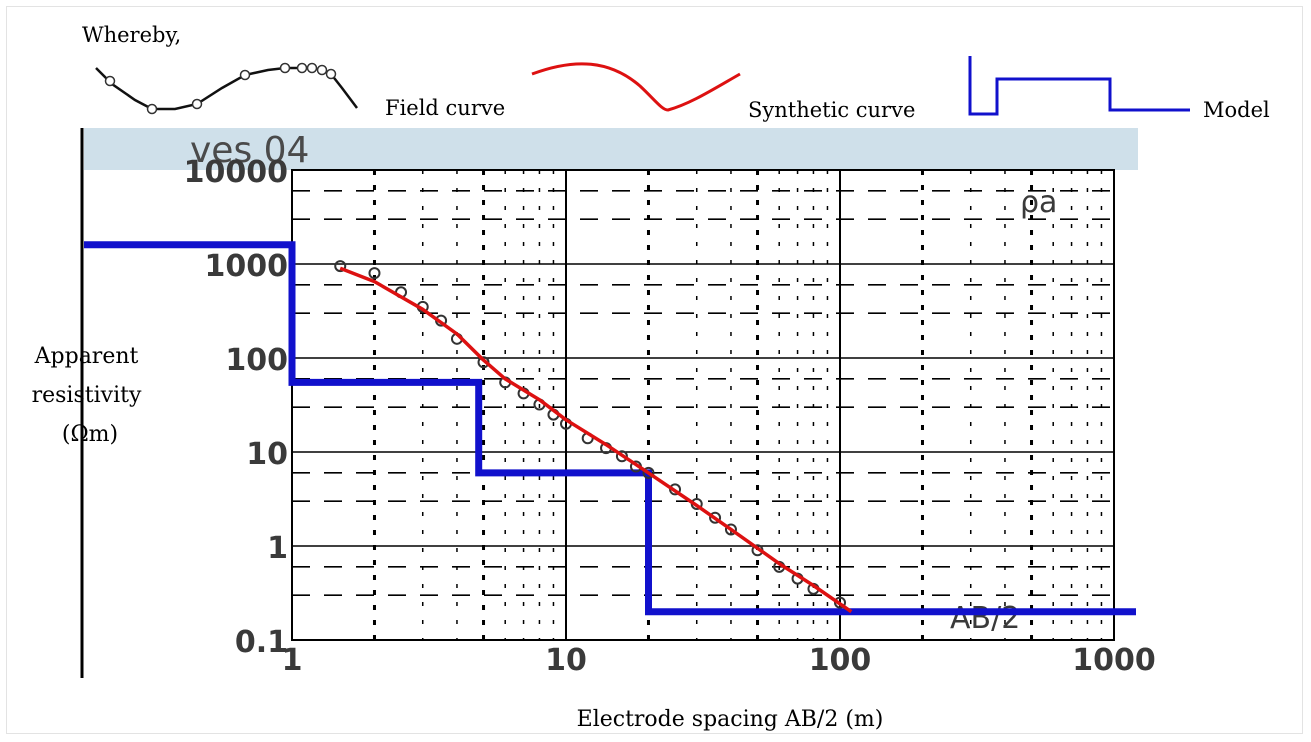 This screenshot has height=742, width=1311. Describe the element at coordinates (236, 407) in the screenshot. I see `y-tick-labels: 0.1 1 10 100 1000 10000` at that location.